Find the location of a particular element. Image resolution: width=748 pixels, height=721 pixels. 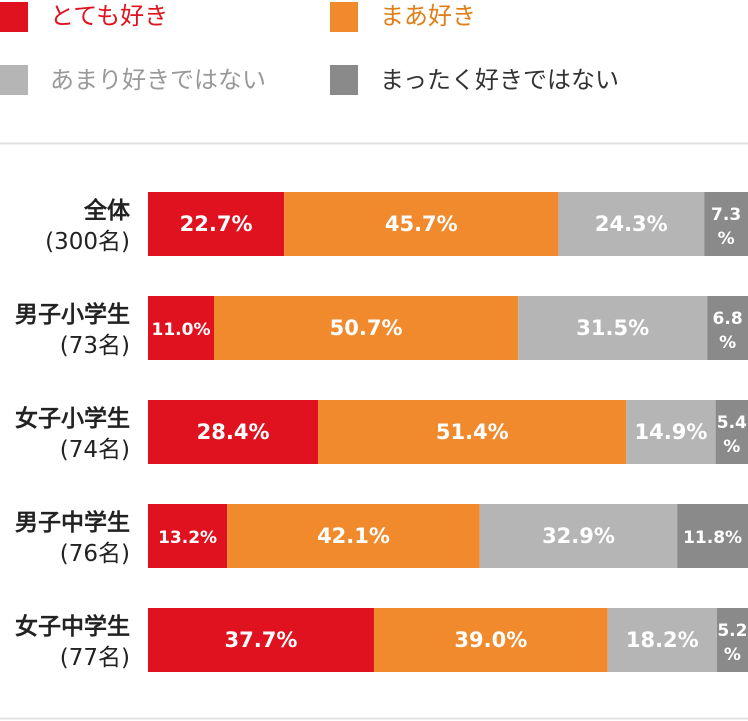

data-label: 45.7% is located at coordinates (421, 224).